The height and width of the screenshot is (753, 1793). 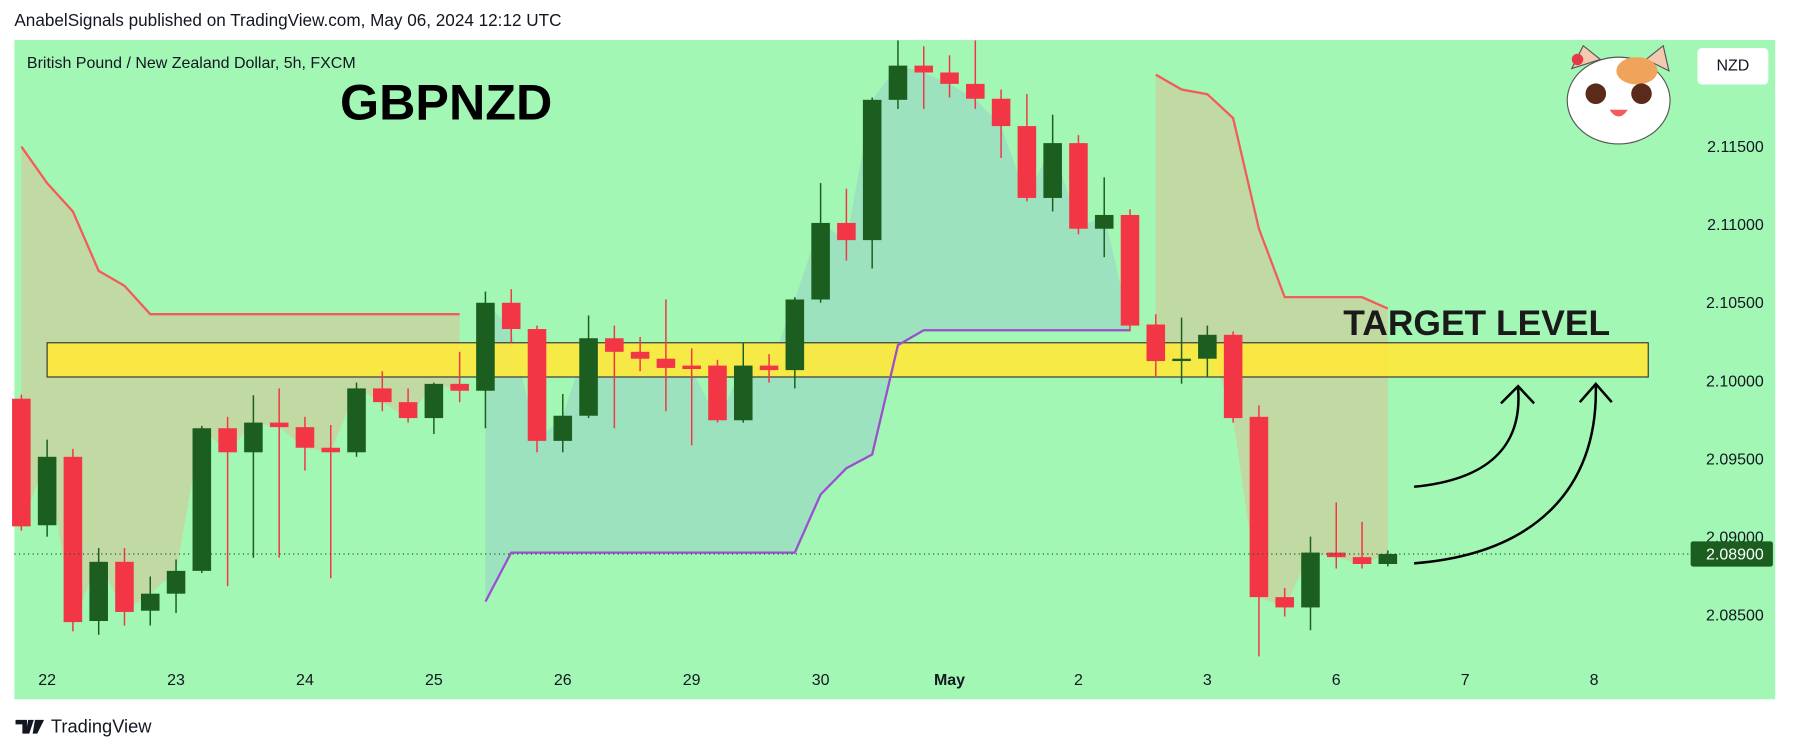 What do you see at coordinates (305, 680) in the screenshot?
I see `x-tick-label: 24` at bounding box center [305, 680].